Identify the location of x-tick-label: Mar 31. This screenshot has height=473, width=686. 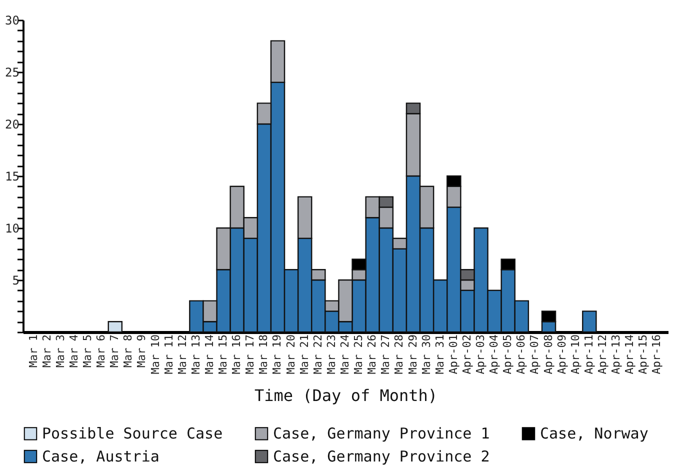
(439, 354).